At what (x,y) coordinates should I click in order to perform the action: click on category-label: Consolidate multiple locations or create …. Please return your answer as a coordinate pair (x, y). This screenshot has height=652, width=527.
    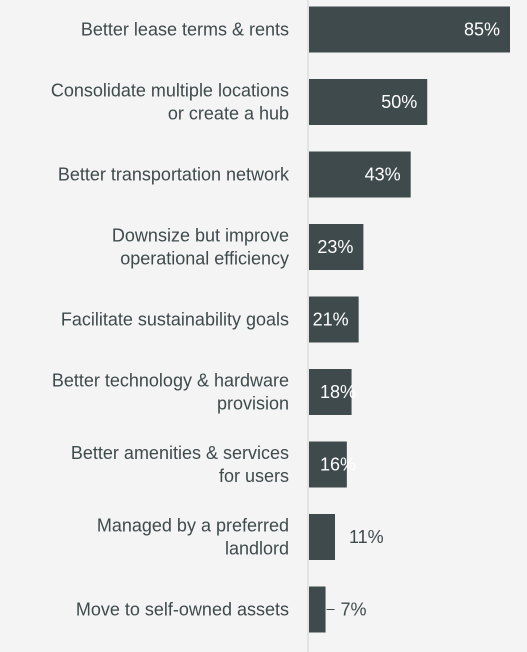
    Looking at the image, I should click on (170, 102).